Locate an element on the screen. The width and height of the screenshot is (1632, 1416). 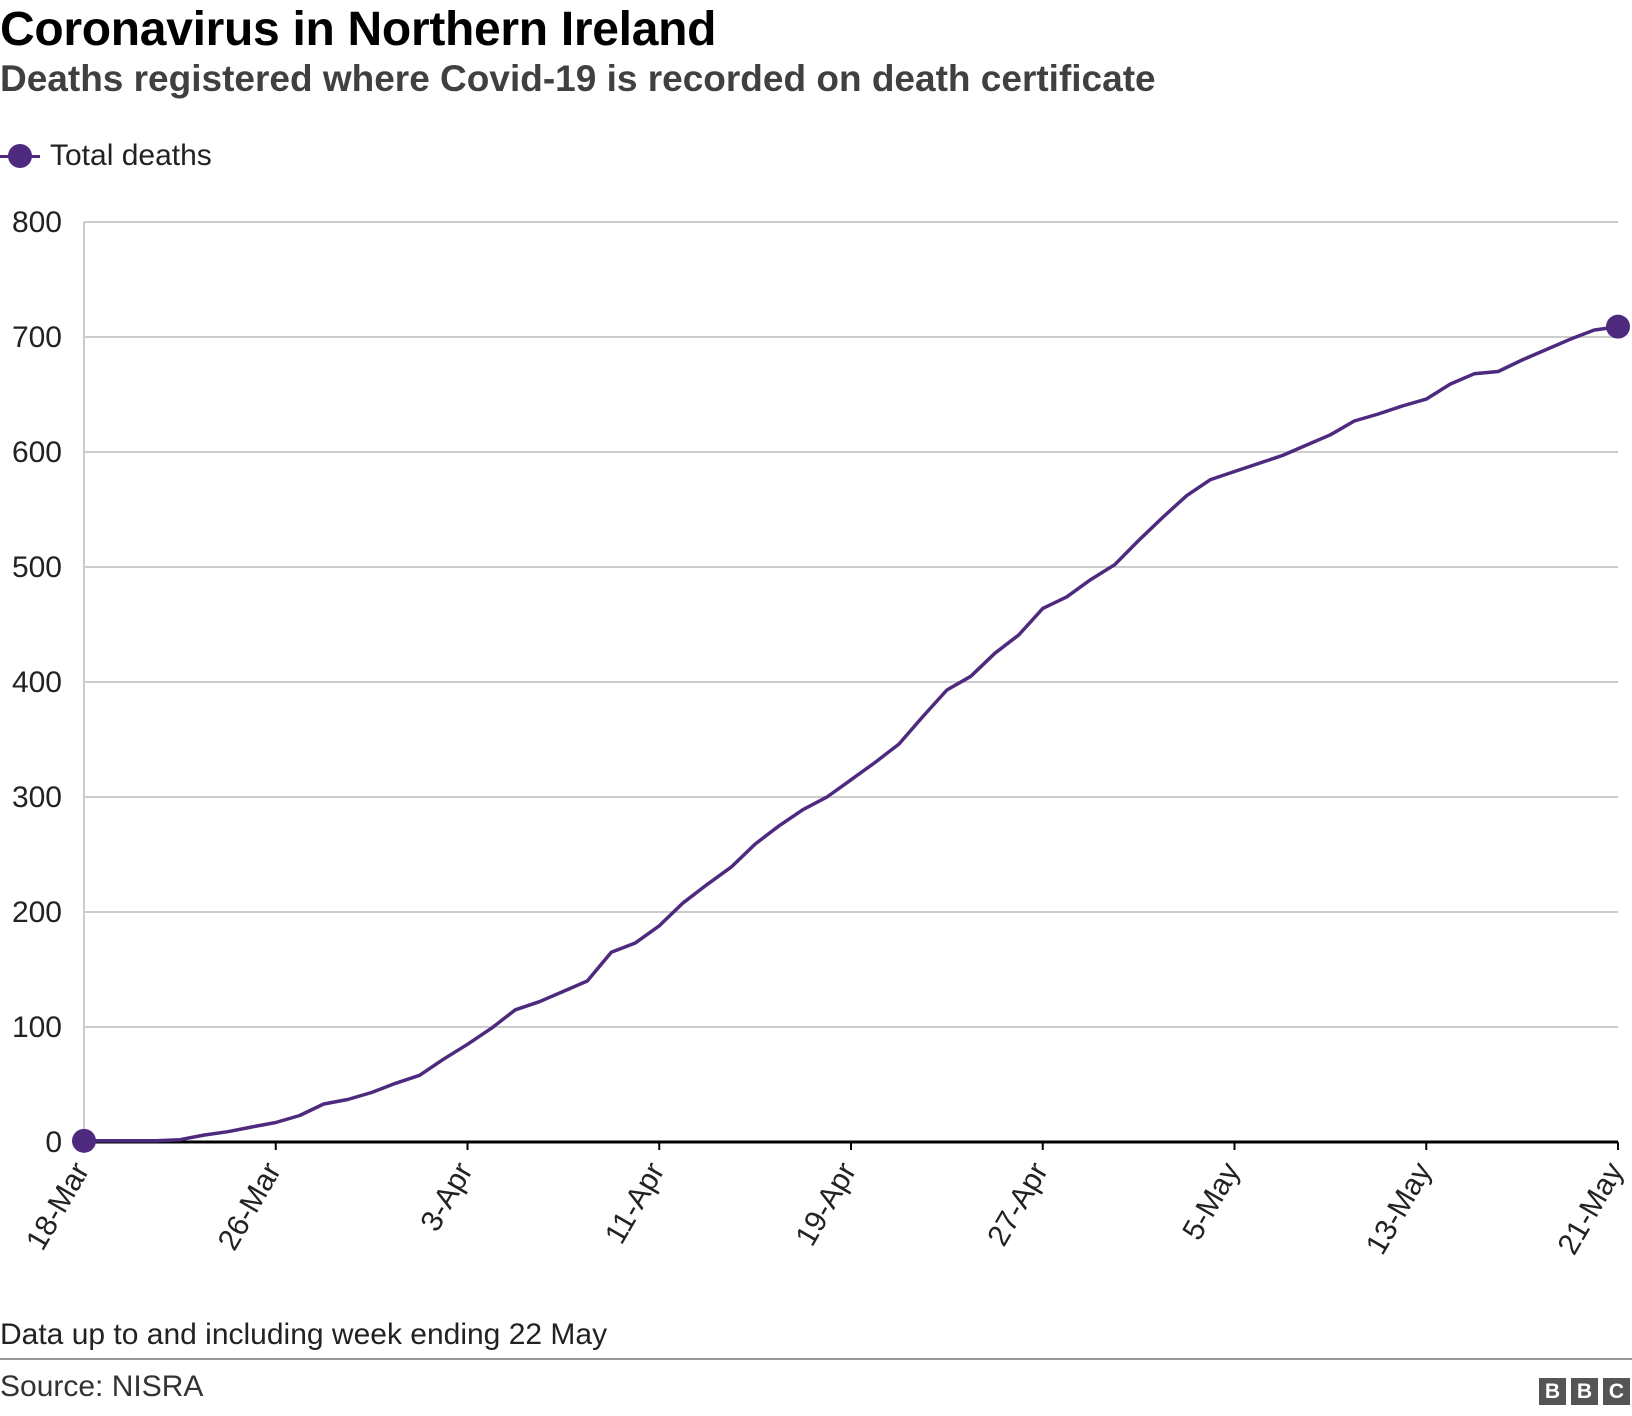
legend: Total deaths is located at coordinates (106, 156).